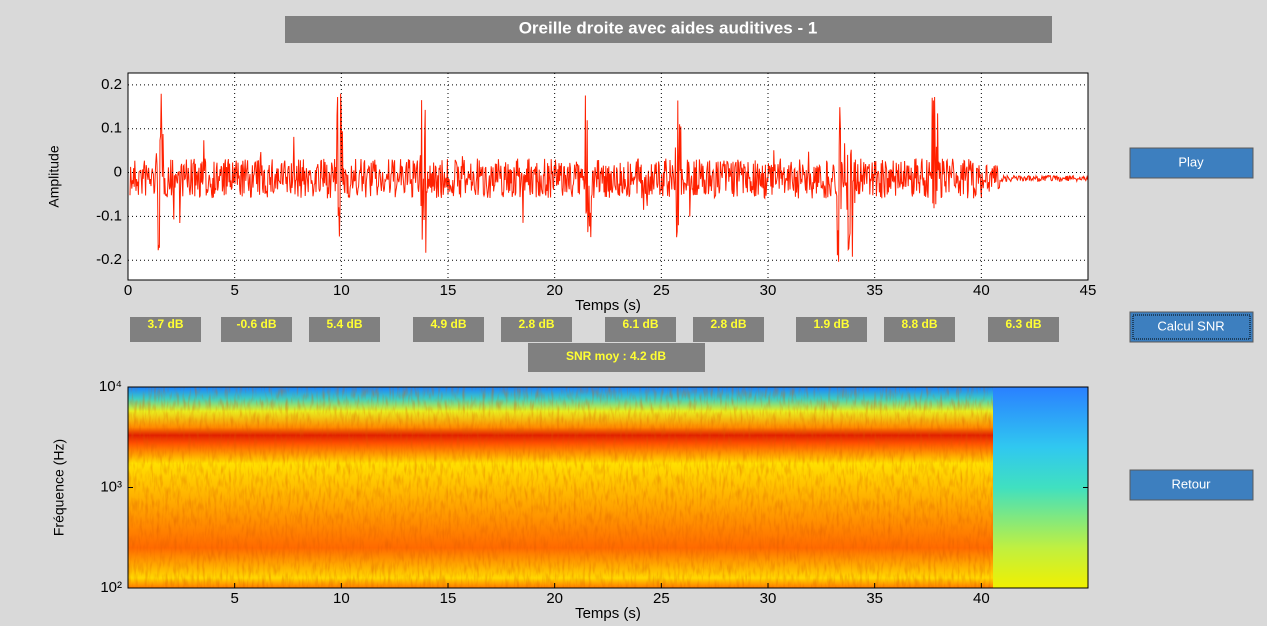 This screenshot has height=626, width=1267. What do you see at coordinates (111, 84) in the screenshot?
I see `y-tick-label: 0.2` at bounding box center [111, 84].